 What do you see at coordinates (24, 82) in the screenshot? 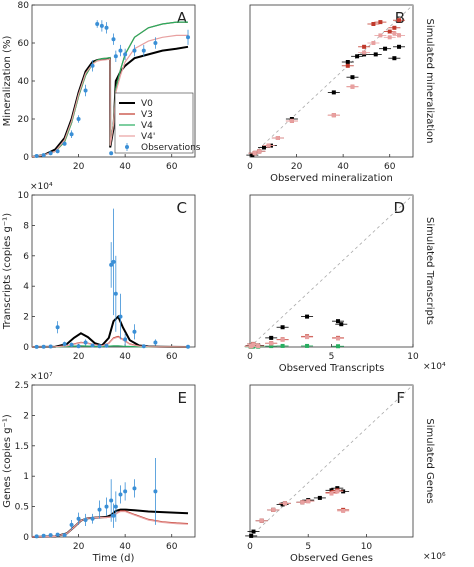
I see `y-tick-label: 40` at bounding box center [24, 82].